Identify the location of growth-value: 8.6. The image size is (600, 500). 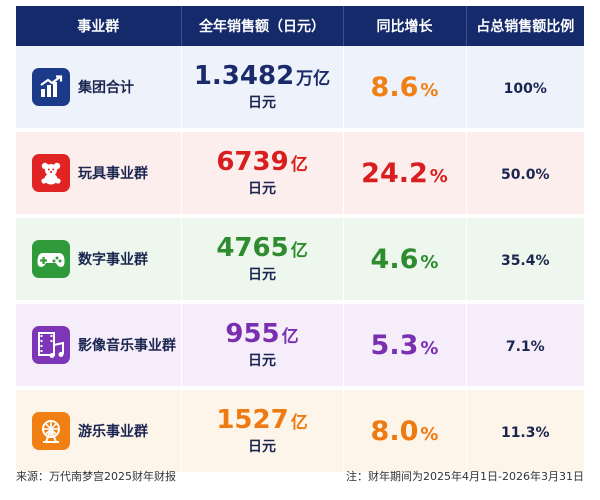
(394, 87).